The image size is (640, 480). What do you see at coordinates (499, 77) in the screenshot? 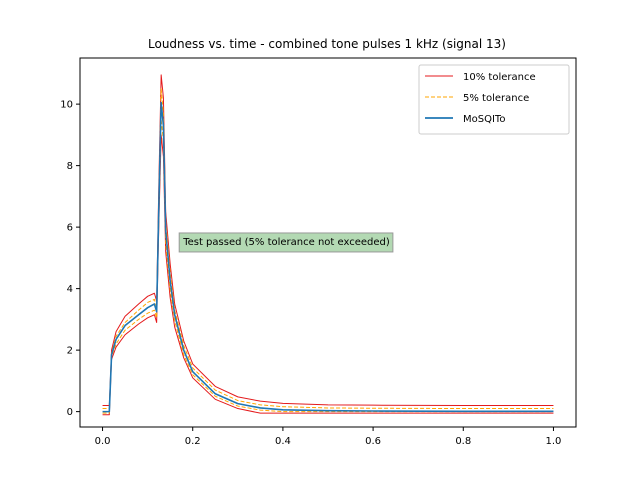
I see `legend-label-10-tolerance: 10% tolerance` at bounding box center [499, 77].